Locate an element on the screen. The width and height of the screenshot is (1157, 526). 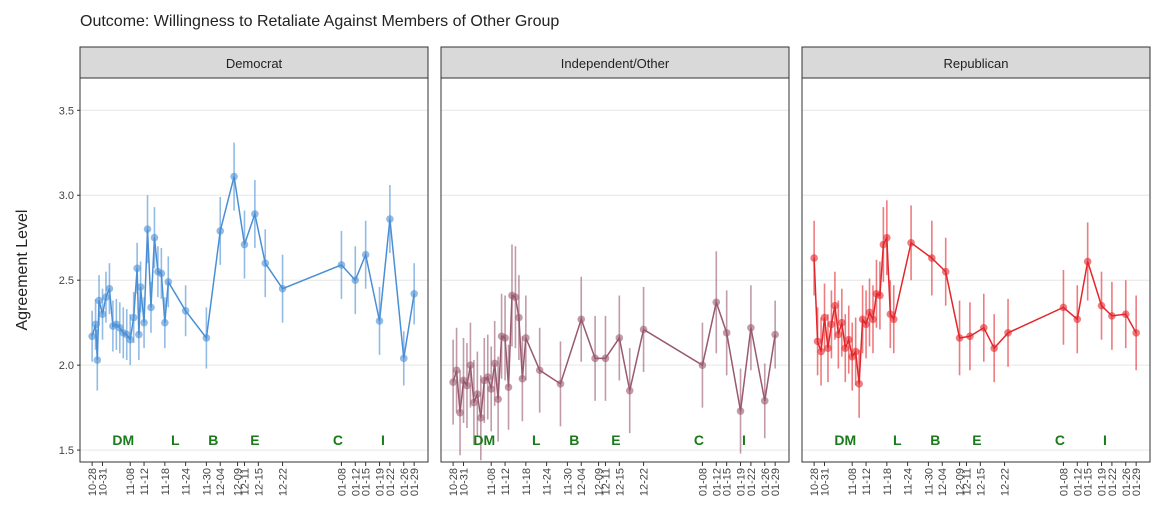
strip is located at coordinates (615, 62).